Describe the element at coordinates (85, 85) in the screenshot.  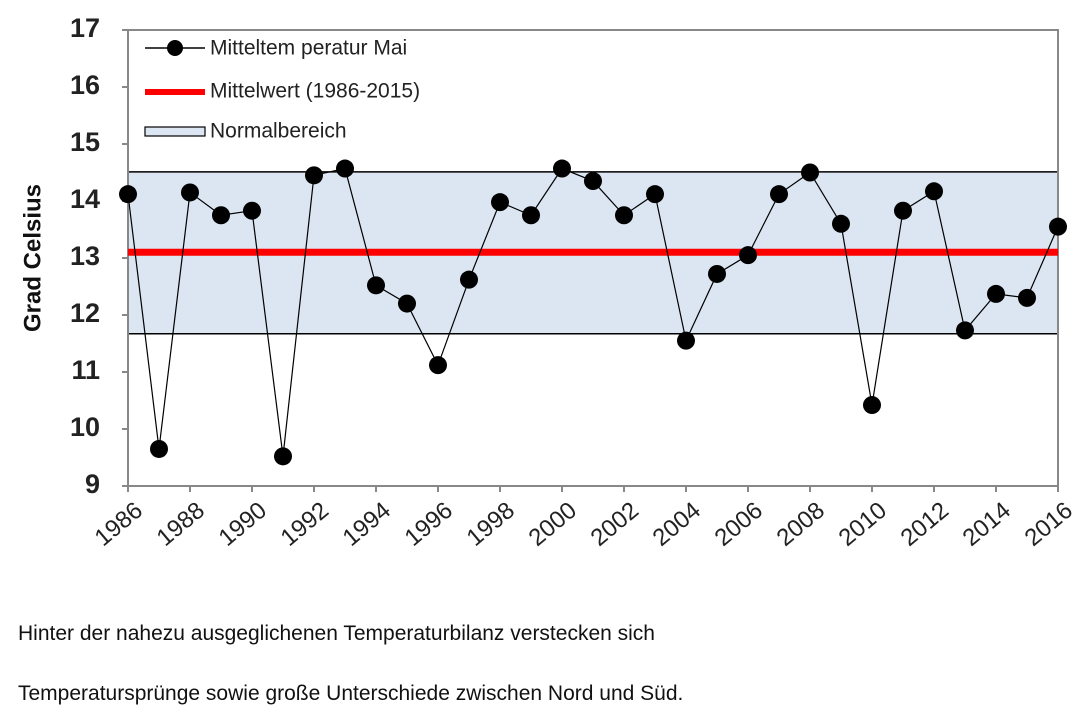
I see `y-tick-label: 16` at that location.